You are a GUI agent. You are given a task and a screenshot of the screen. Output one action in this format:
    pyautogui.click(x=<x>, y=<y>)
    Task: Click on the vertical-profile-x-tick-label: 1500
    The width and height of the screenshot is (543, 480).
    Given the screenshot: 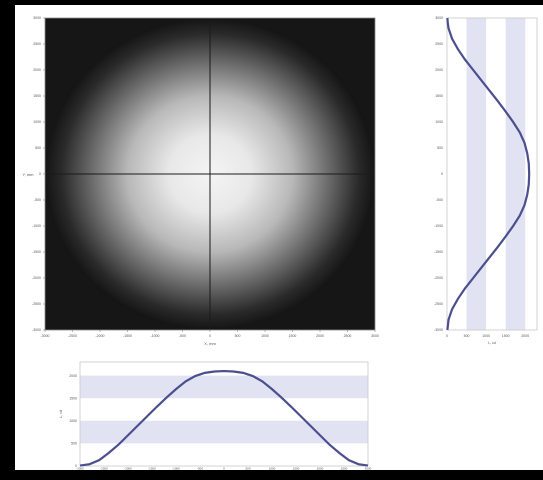 What is the action you would take?
    pyautogui.click(x=506, y=336)
    